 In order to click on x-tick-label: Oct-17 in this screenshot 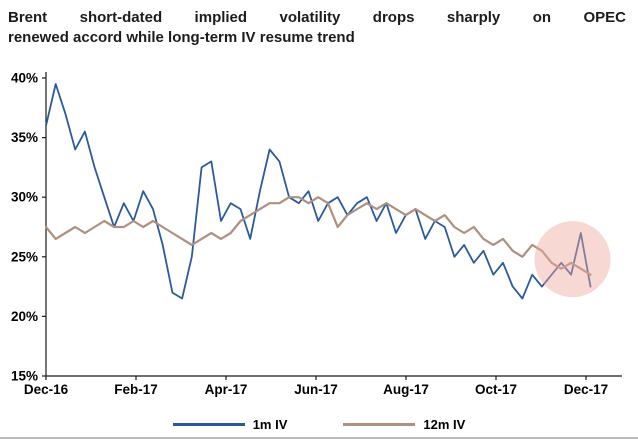, I will do `click(496, 389)`.